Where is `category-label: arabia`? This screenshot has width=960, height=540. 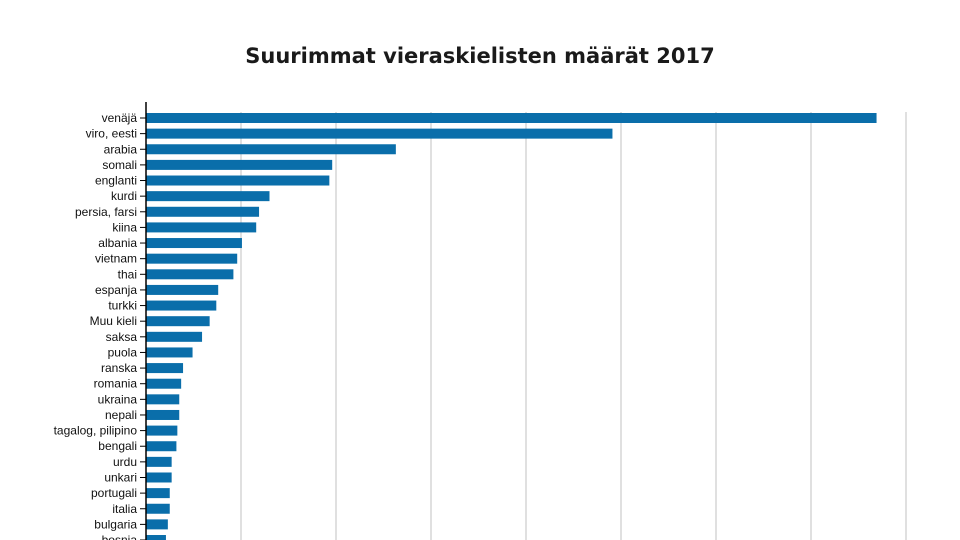
category-label: arabia is located at coordinates (121, 149).